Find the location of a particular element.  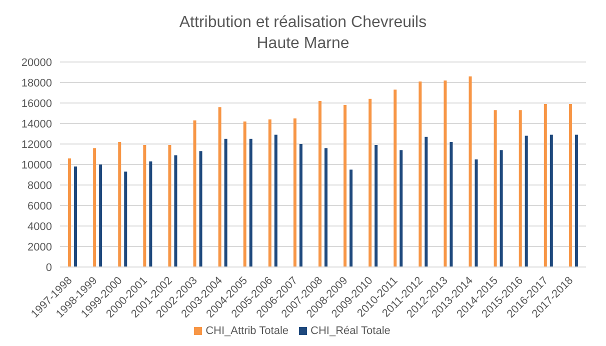

y-tick-label: 8000 is located at coordinates (40, 186).